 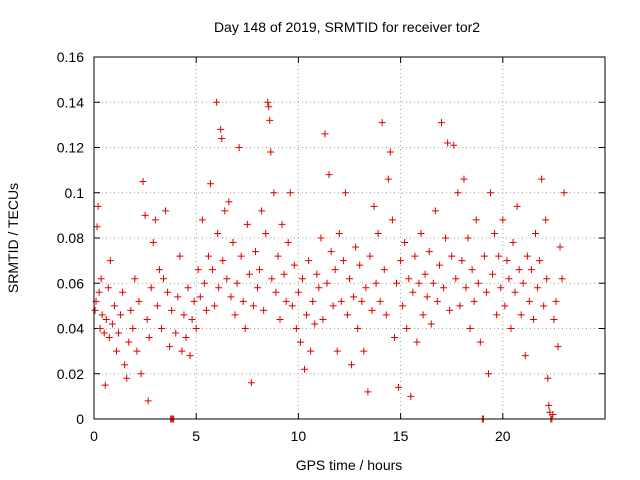 What do you see at coordinates (401, 436) in the screenshot?
I see `x-tick-label: 15` at bounding box center [401, 436].